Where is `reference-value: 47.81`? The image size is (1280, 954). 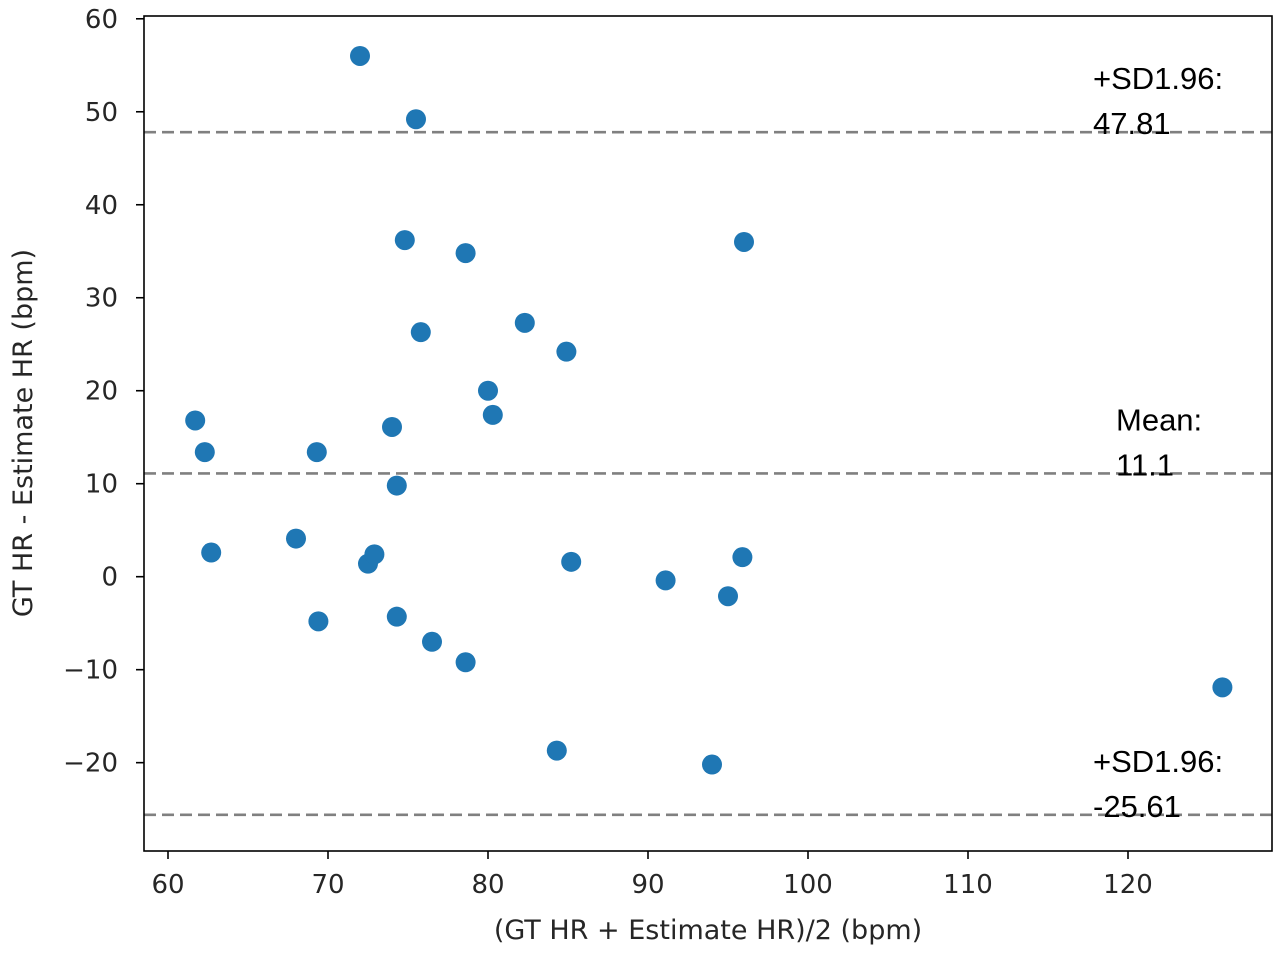
reference-value: 47.81 is located at coordinates (1132, 123).